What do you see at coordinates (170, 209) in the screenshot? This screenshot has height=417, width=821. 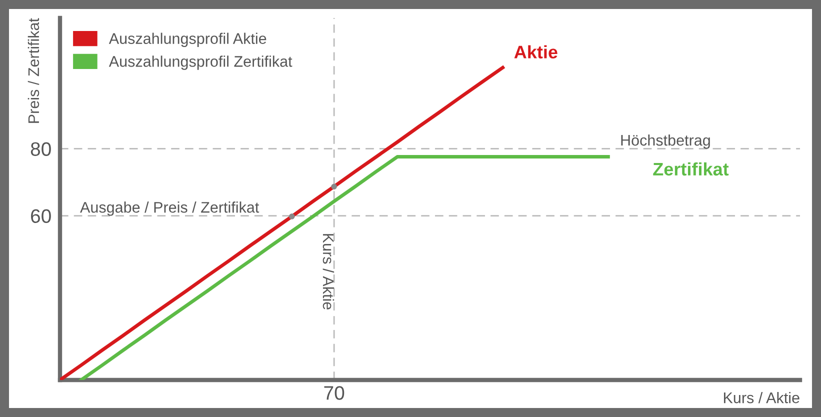 I see `ref-line-label: Ausgabe / Preis / Zertifikat` at bounding box center [170, 209].